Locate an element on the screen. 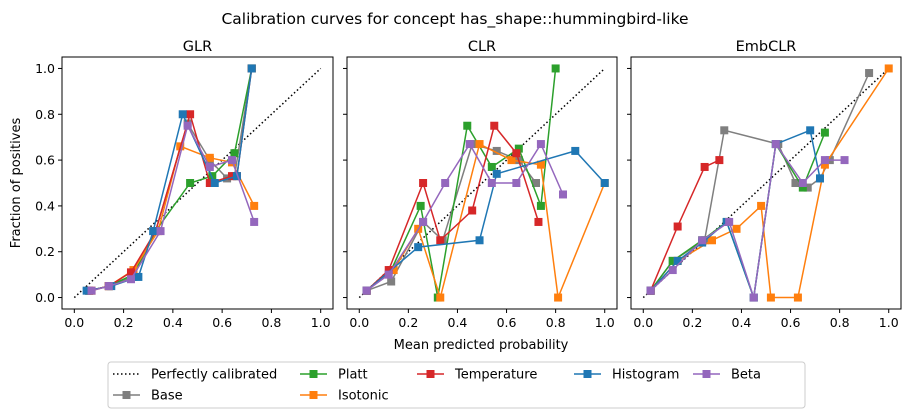 Image resolution: width=911 pixels, height=418 pixels. y-axis-label: Fraction of positives is located at coordinates (16, 183).